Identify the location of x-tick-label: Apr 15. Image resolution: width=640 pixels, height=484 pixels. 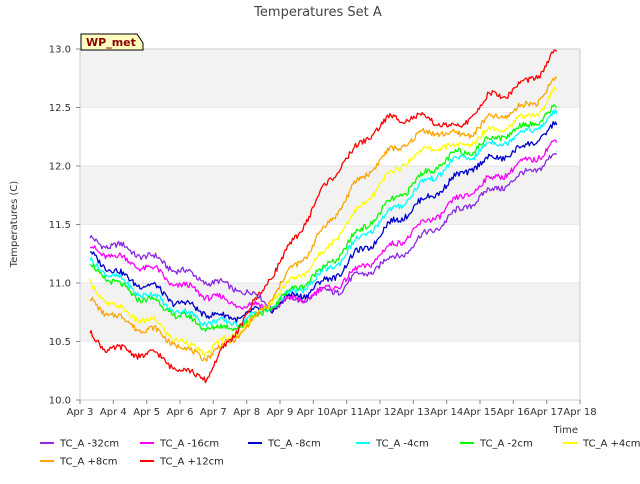
(479, 412).